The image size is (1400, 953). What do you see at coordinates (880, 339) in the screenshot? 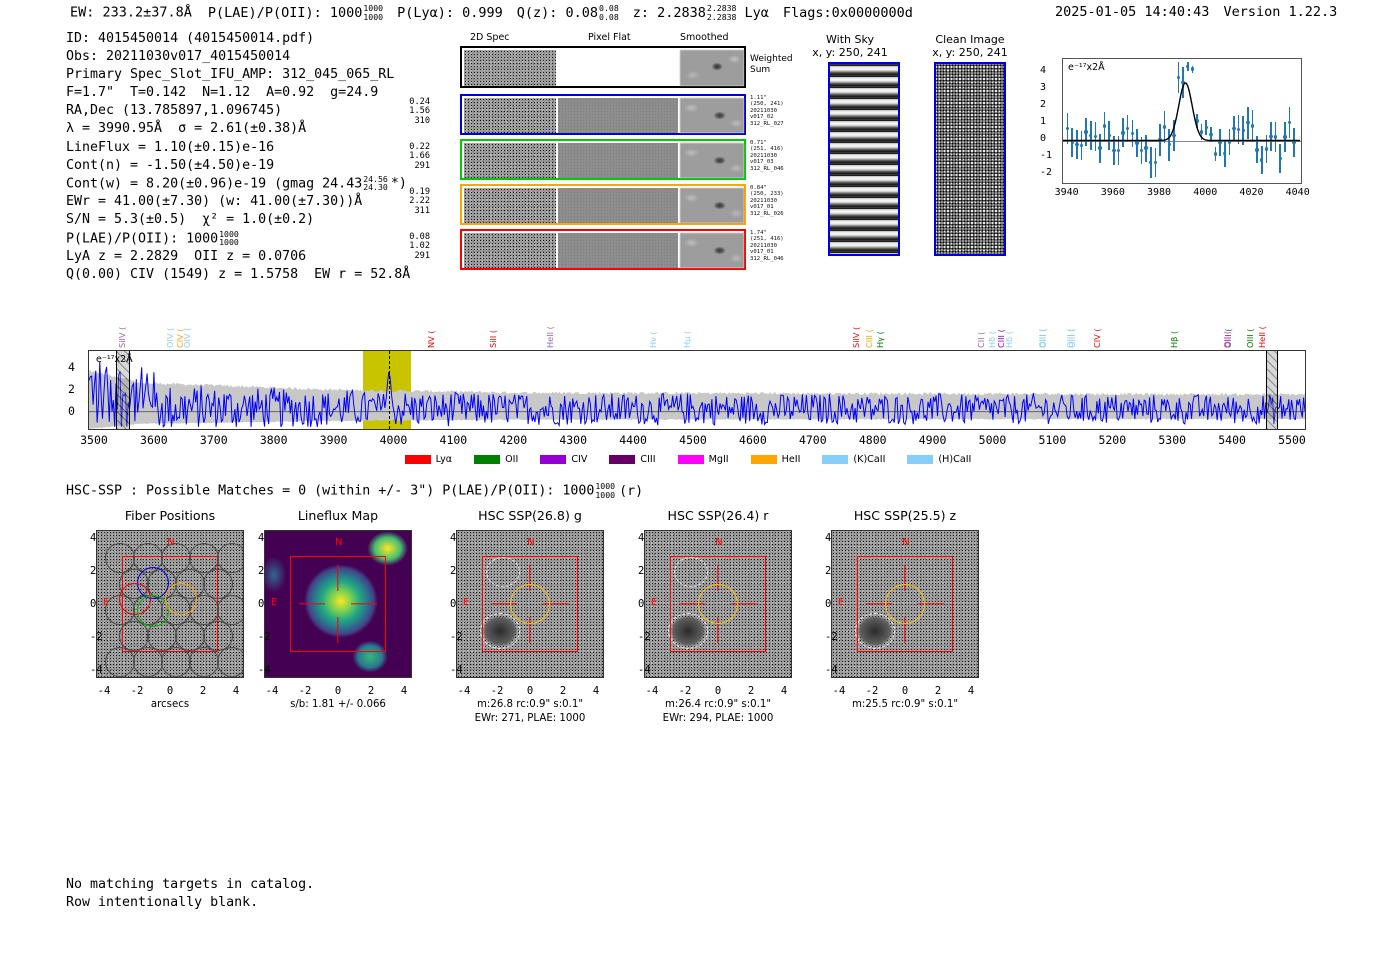
I see `emission-line-label: Hγ (` at bounding box center [880, 339].